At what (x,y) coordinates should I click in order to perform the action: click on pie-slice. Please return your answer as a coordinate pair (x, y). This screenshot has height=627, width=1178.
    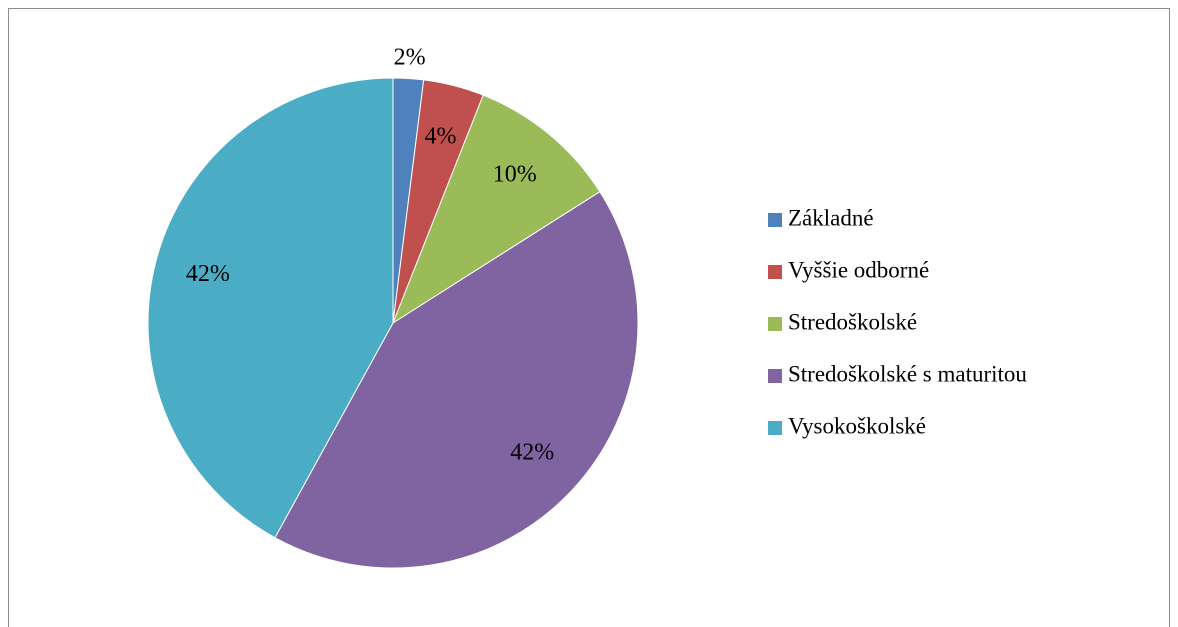
    Looking at the image, I should click on (496, 209).